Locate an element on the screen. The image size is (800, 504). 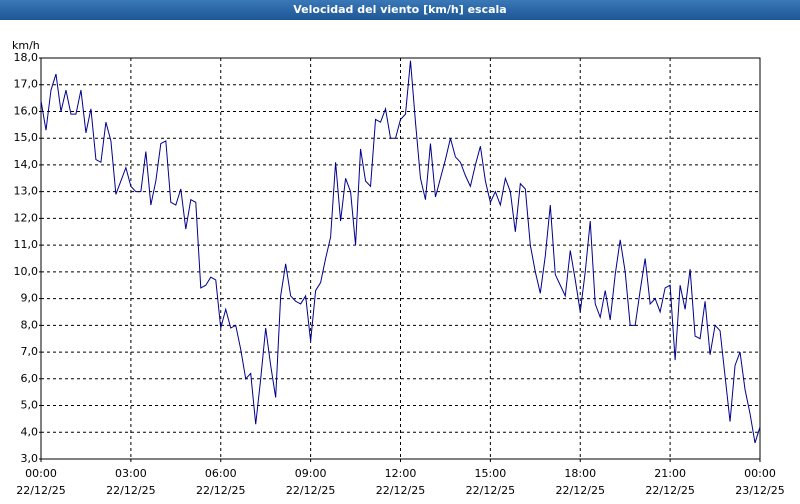
y-tick-label: 5,0 is located at coordinates (30, 405).